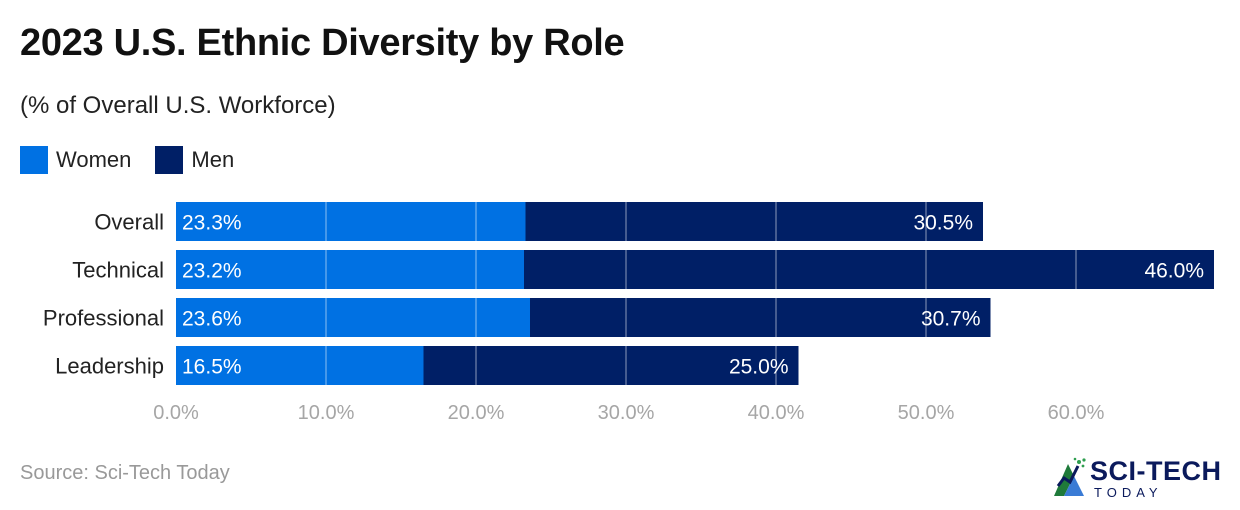 Image resolution: width=1240 pixels, height=510 pixels. What do you see at coordinates (759, 367) in the screenshot?
I see `value-label-men-leadership: 25.0%` at bounding box center [759, 367].